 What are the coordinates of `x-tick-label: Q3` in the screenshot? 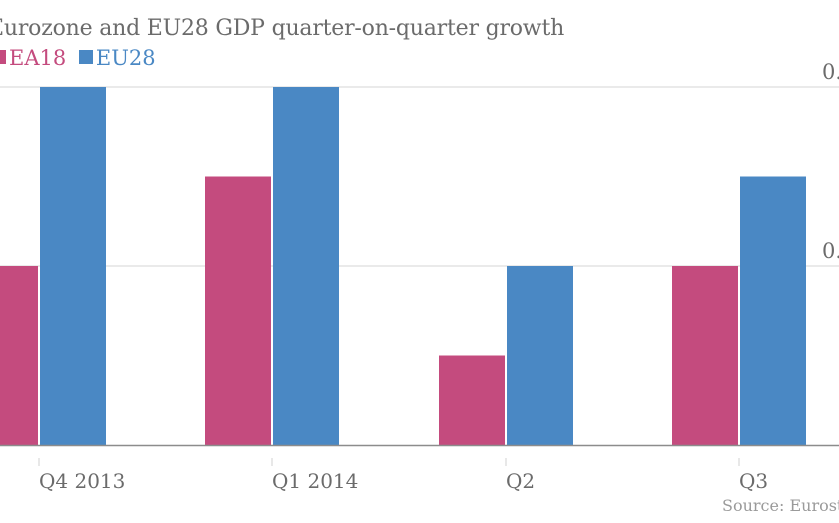 It's located at (753, 481).